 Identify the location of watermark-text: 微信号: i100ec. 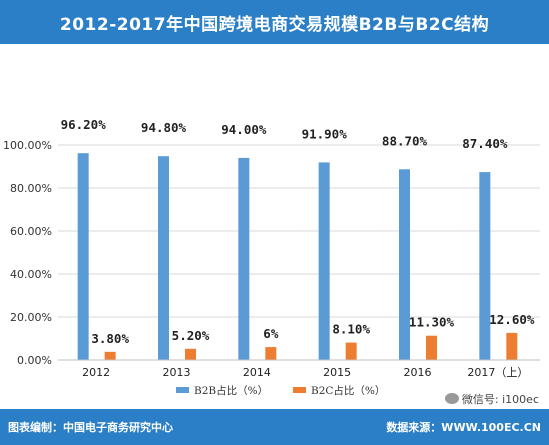
(500, 399).